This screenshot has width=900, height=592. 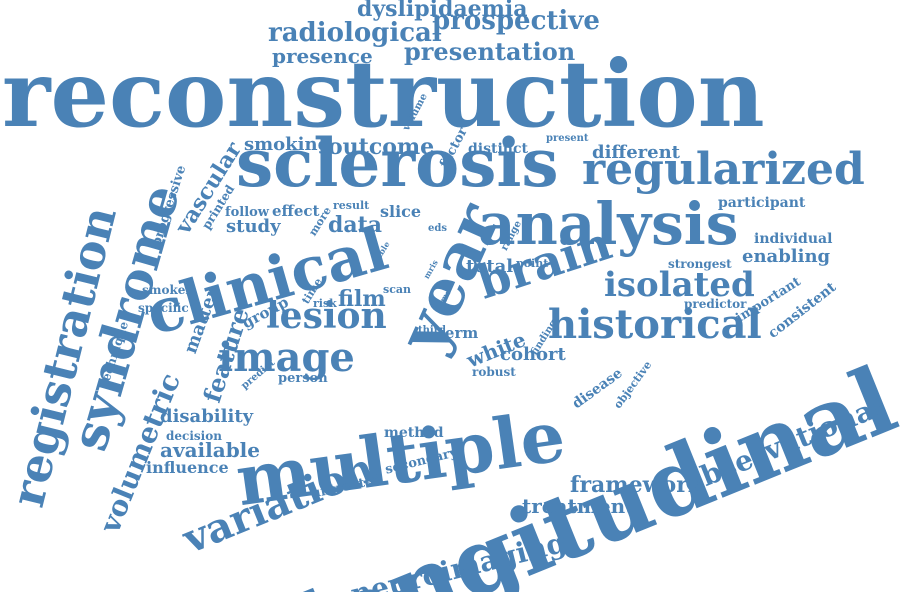 What do you see at coordinates (355, 33) in the screenshot?
I see `word-radiological: radiological` at bounding box center [355, 33].